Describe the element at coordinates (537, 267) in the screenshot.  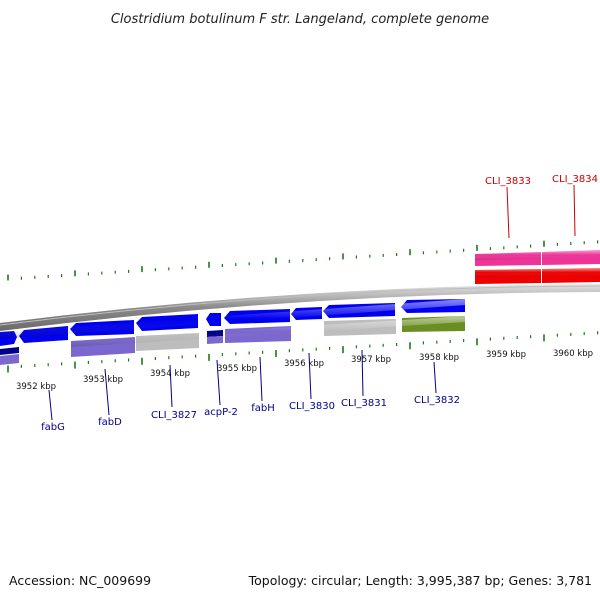
I see `highlighted-genes` at that location.